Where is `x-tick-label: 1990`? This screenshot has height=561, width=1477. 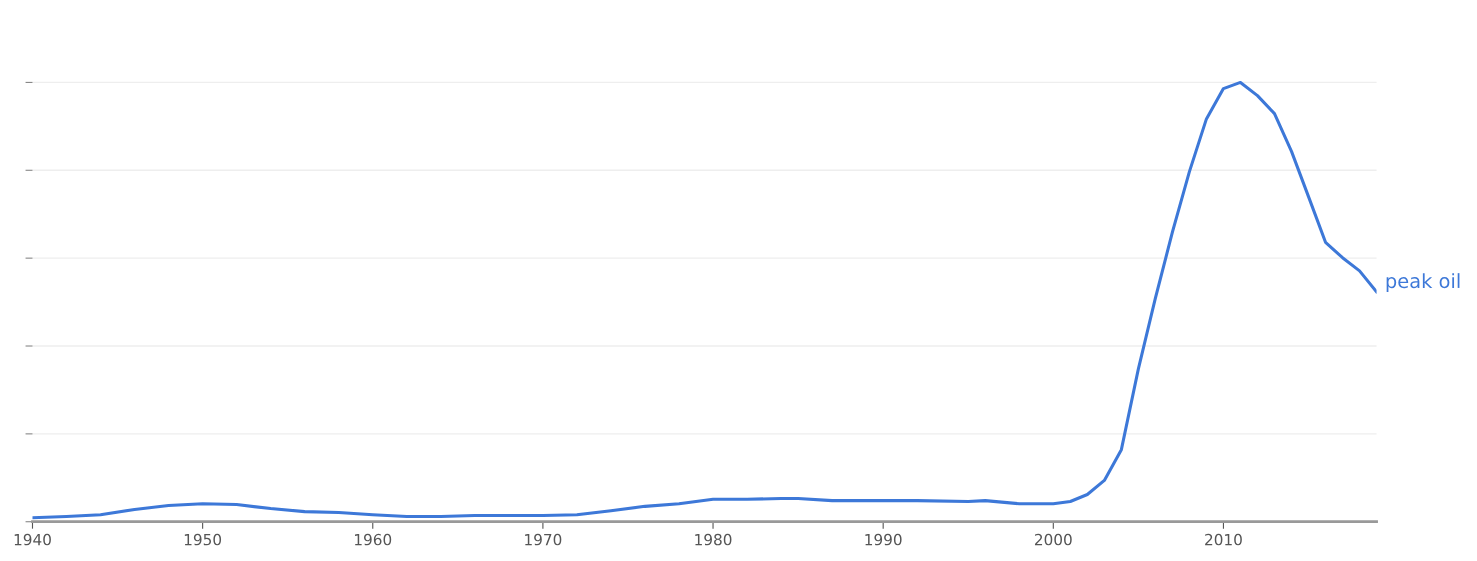 x-tick-label: 1990 is located at coordinates (883, 539).